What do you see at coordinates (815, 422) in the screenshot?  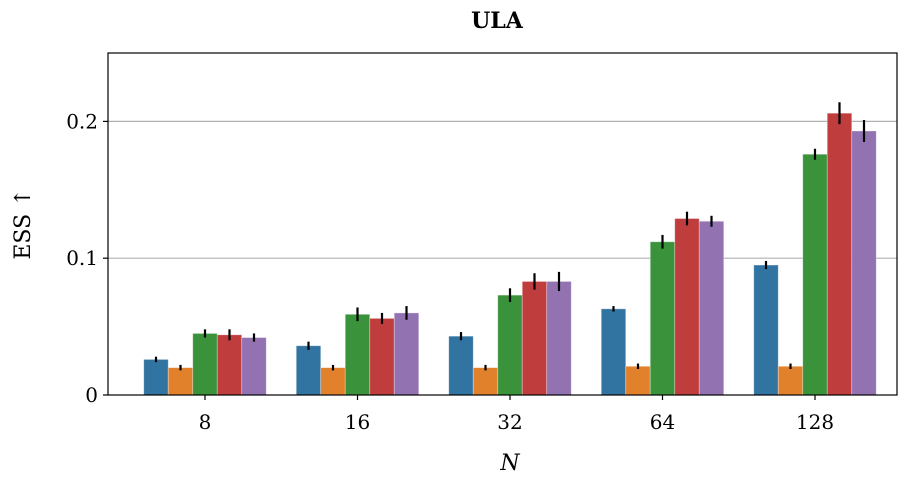 I see `x-tick-label: 128` at bounding box center [815, 422].